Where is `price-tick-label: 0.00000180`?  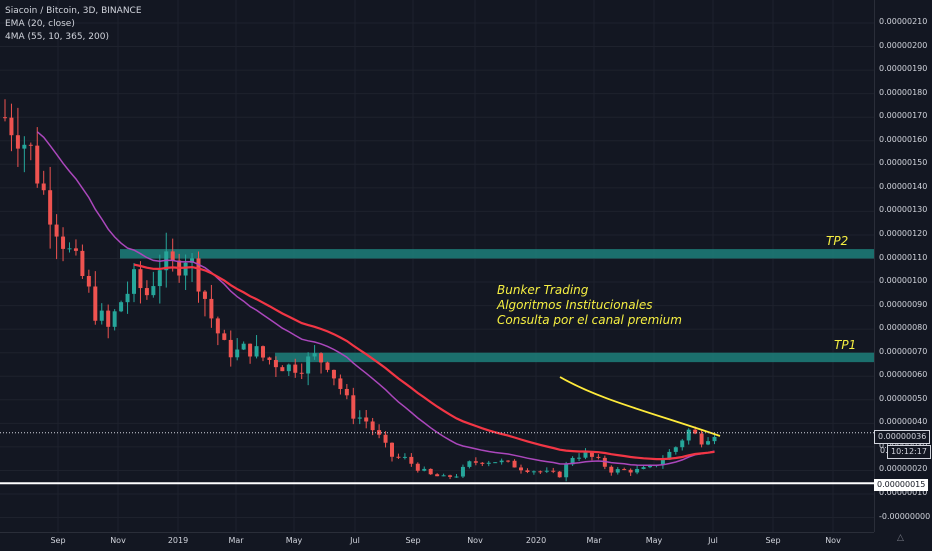
price-tick-label: 0.00000180 is located at coordinates (903, 92).